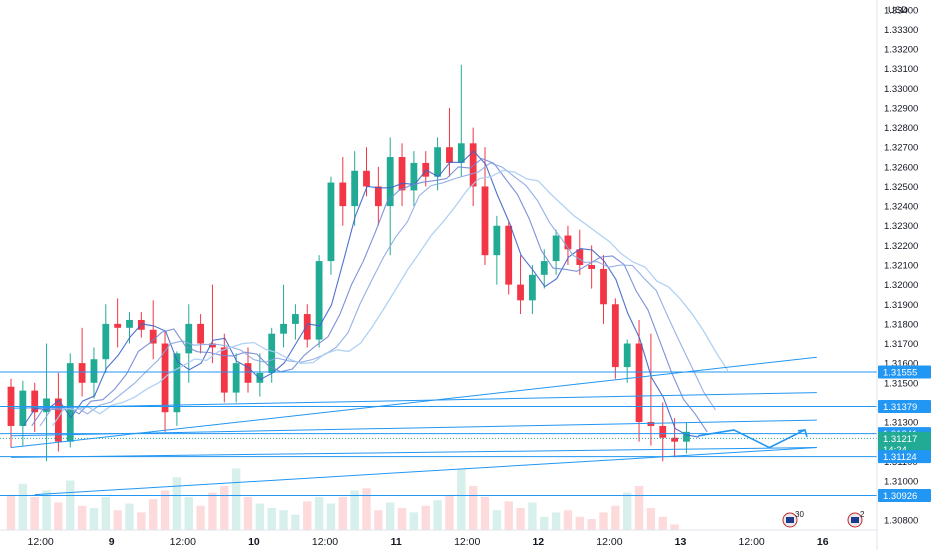 Image resolution: width=932 pixels, height=550 pixels. I want to click on currency-label: USD, so click(898, 10).